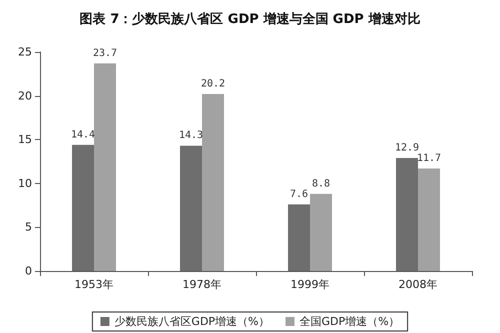 The image size is (500, 333). I want to click on x-tick-label: 2008年, so click(418, 284).